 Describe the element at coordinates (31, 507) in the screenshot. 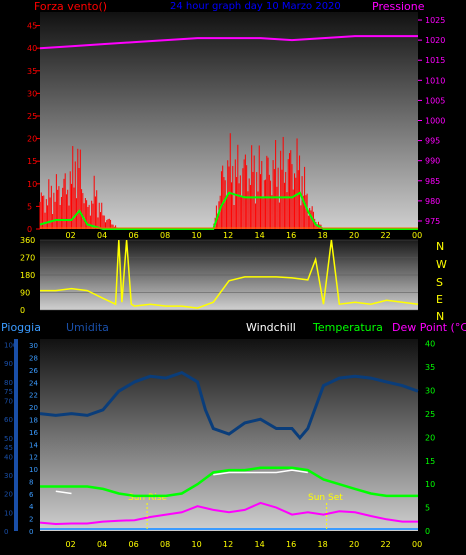

I see `rain-tick-label: 4` at that location.